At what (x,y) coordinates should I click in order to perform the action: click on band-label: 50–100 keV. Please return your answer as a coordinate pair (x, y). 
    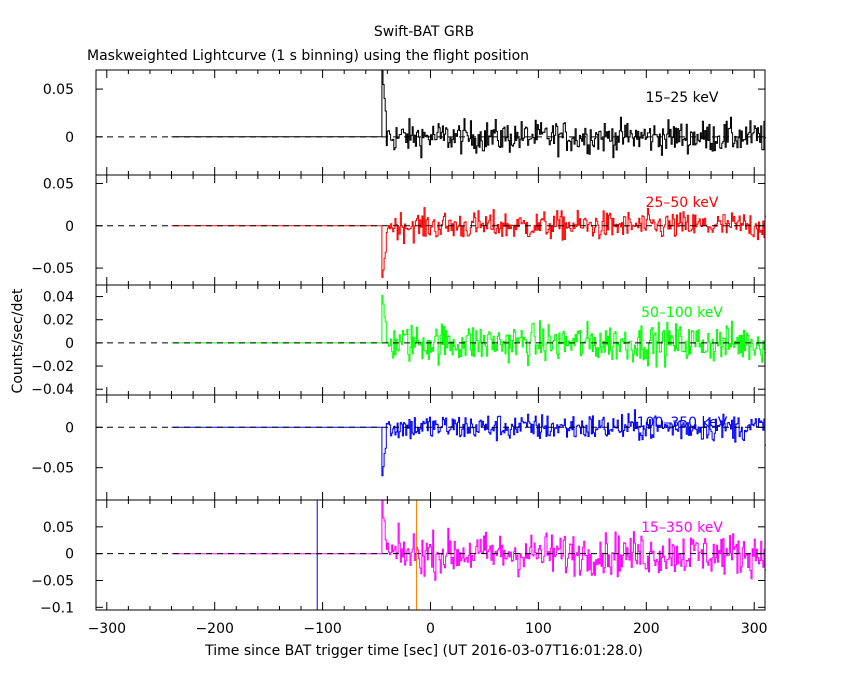
    Looking at the image, I should click on (682, 313).